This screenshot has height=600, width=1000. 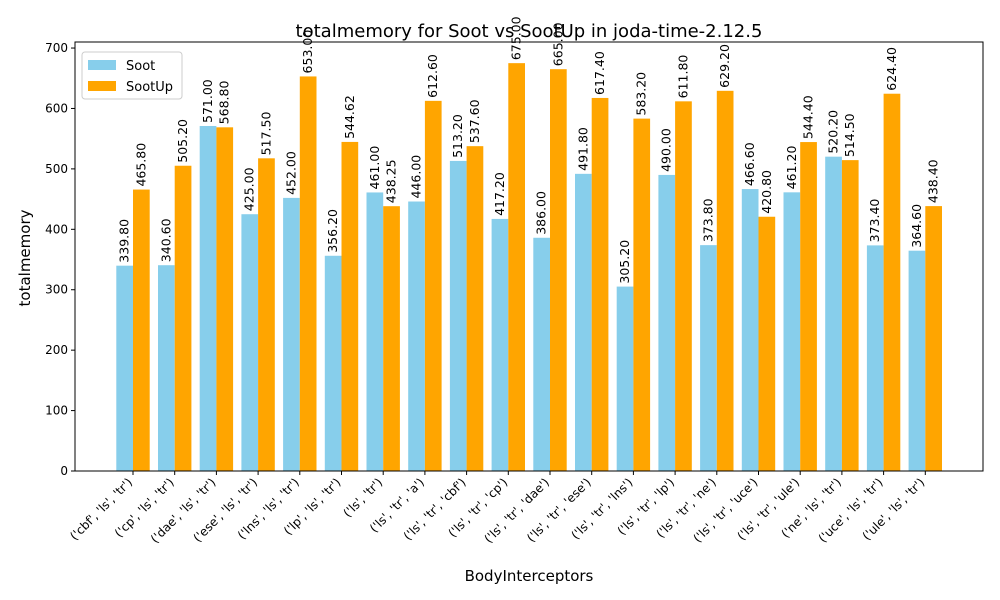 What do you see at coordinates (666, 150) in the screenshot?
I see `data-label-soot-13: 490.00` at bounding box center [666, 150].